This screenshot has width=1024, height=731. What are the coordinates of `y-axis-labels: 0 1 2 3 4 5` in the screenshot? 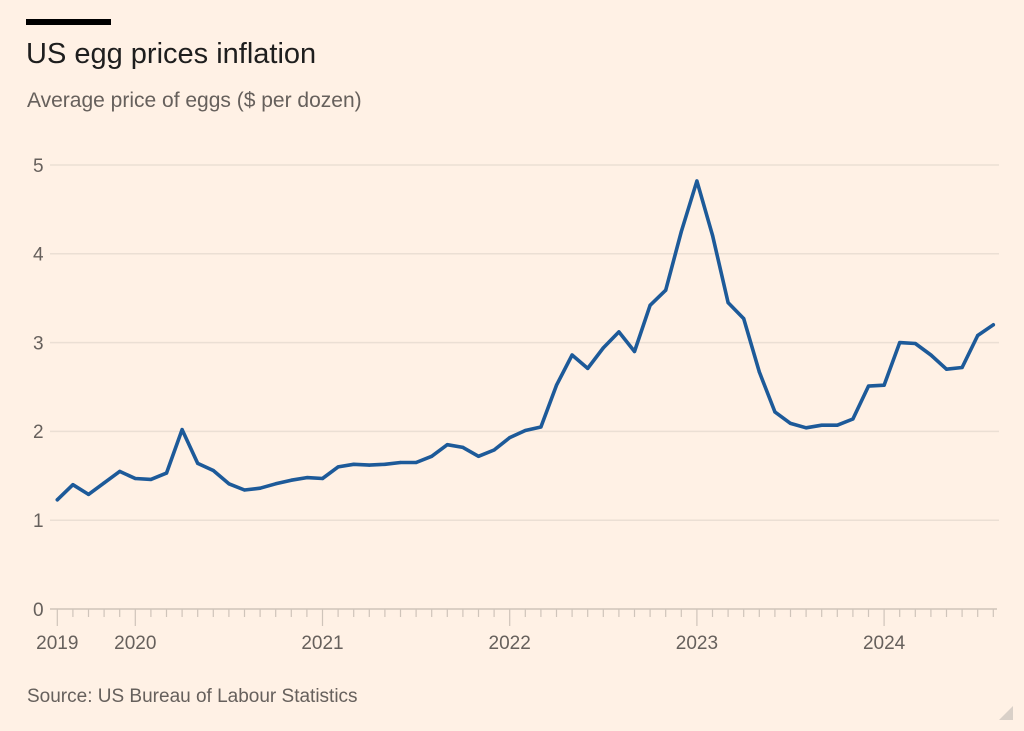 It's located at (38, 388).